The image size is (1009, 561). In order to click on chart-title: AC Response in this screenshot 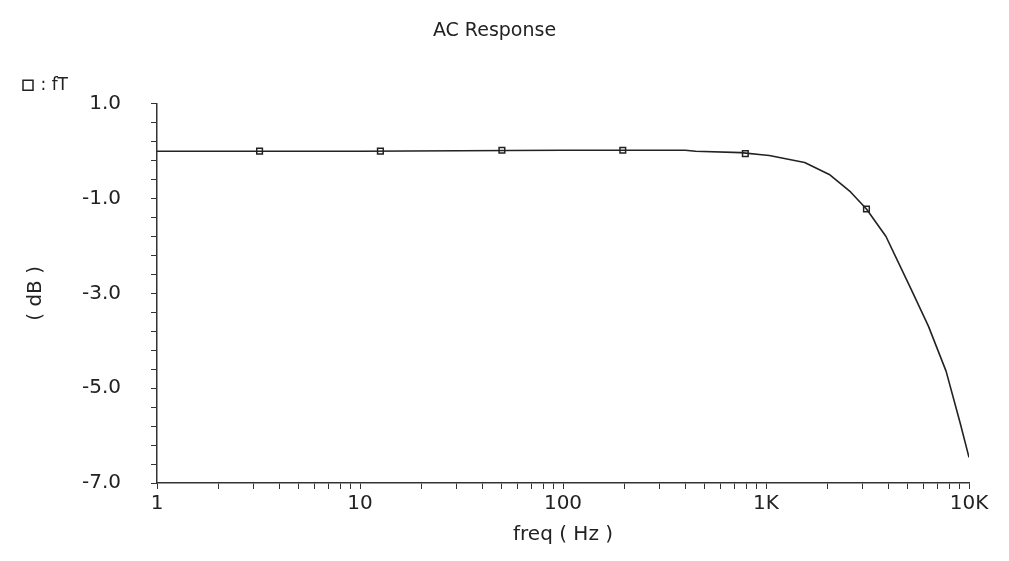, I will do `click(494, 29)`.